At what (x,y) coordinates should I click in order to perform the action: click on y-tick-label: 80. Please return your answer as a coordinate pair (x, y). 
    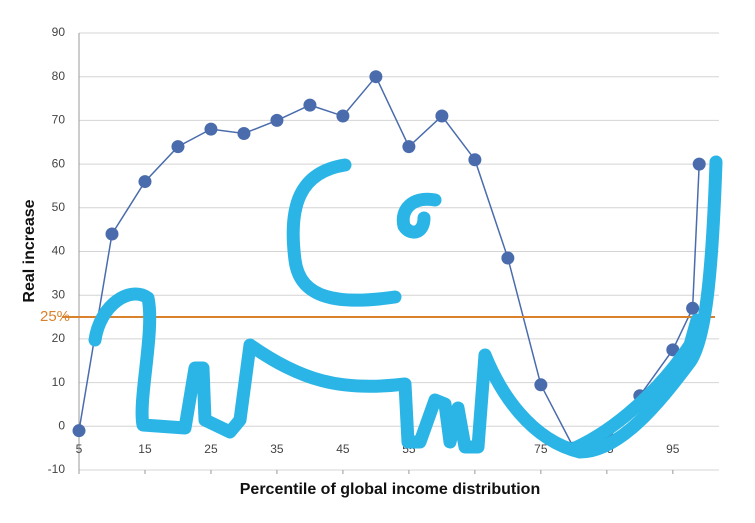
    Looking at the image, I should click on (59, 76).